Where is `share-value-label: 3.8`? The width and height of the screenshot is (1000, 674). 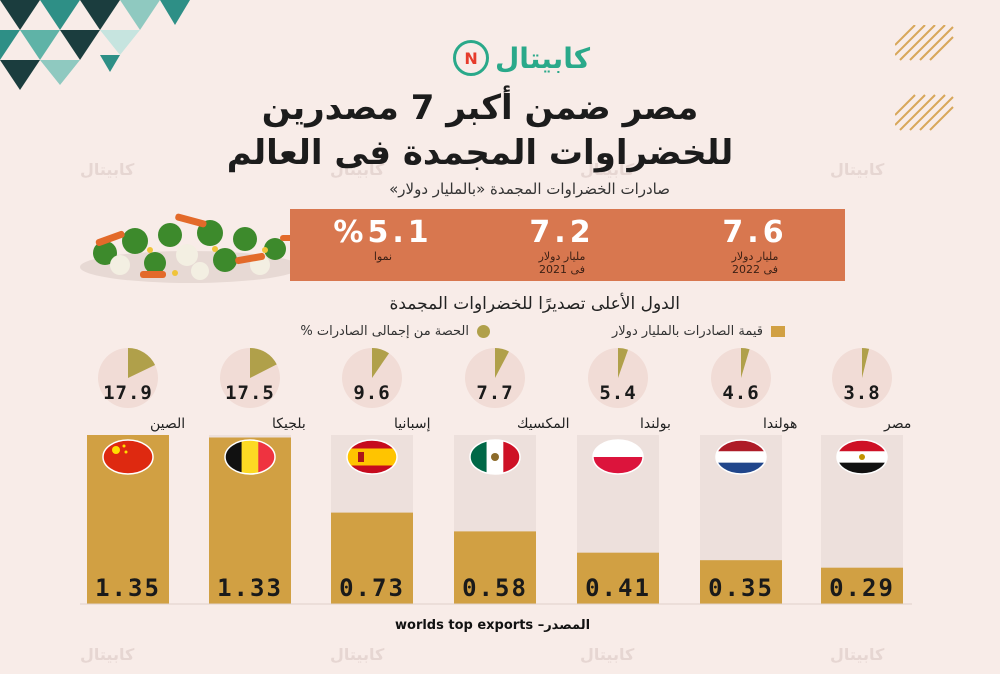 share-value-label: 3.8 is located at coordinates (861, 393).